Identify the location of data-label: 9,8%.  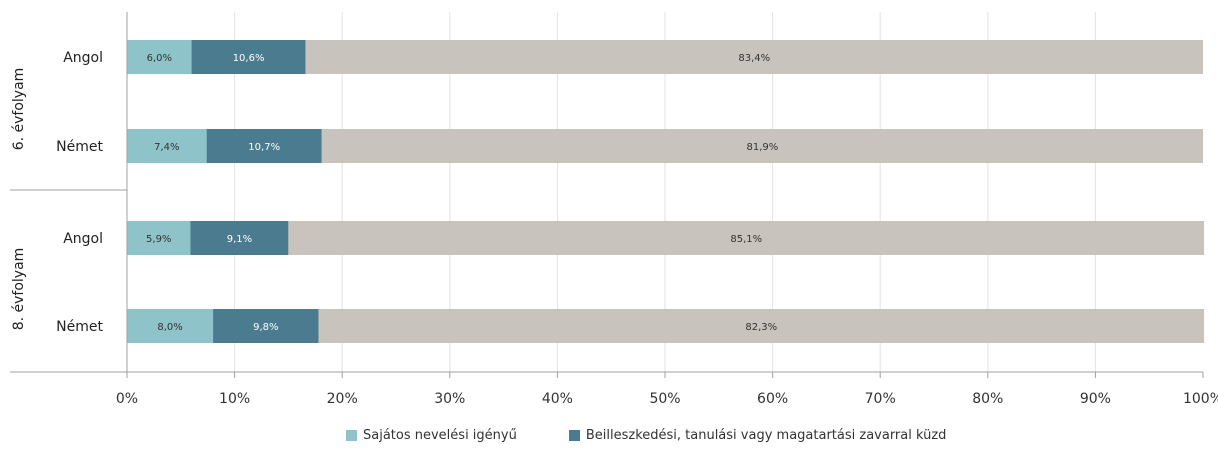
(265, 327).